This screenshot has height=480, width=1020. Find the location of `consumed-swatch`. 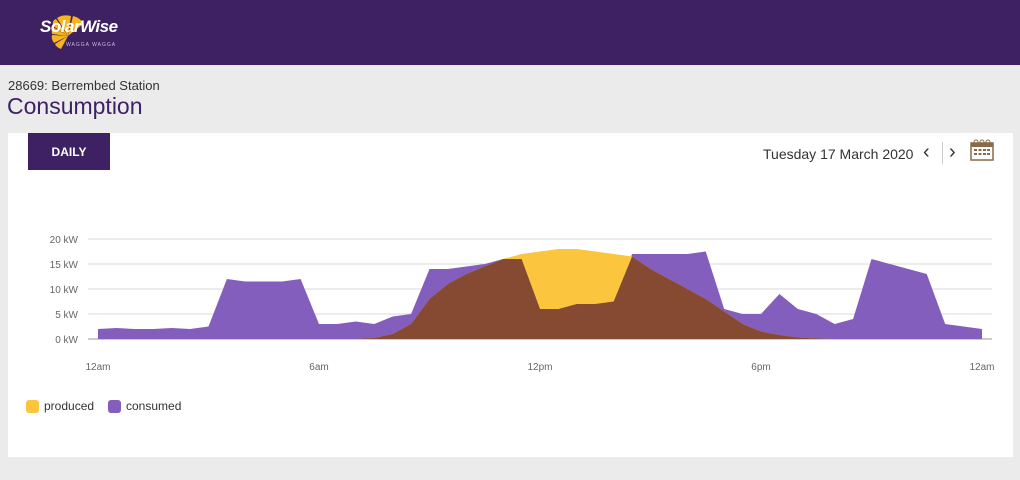

consumed-swatch is located at coordinates (114, 406).